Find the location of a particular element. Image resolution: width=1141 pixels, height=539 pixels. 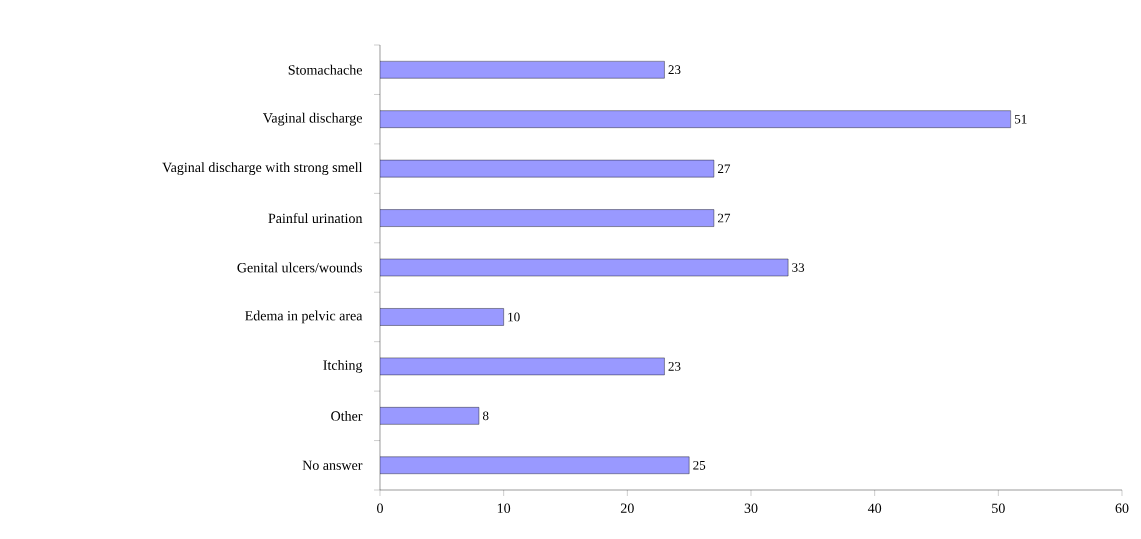

x-tick-label: 30 is located at coordinates (751, 508).